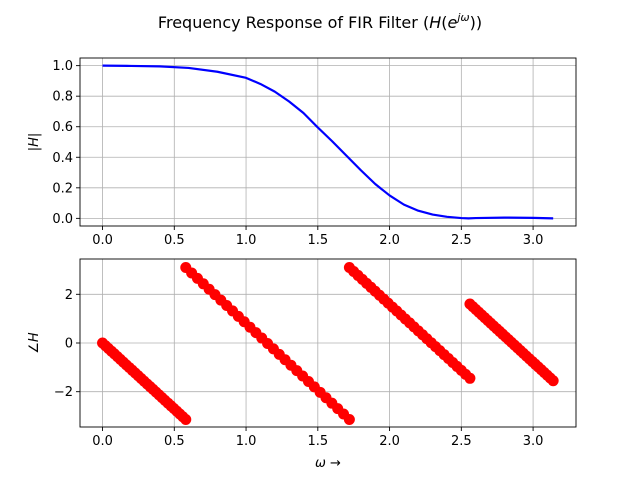  Describe the element at coordinates (389, 441) in the screenshot. I see `phase-xtick-label-4: 2.0` at that location.